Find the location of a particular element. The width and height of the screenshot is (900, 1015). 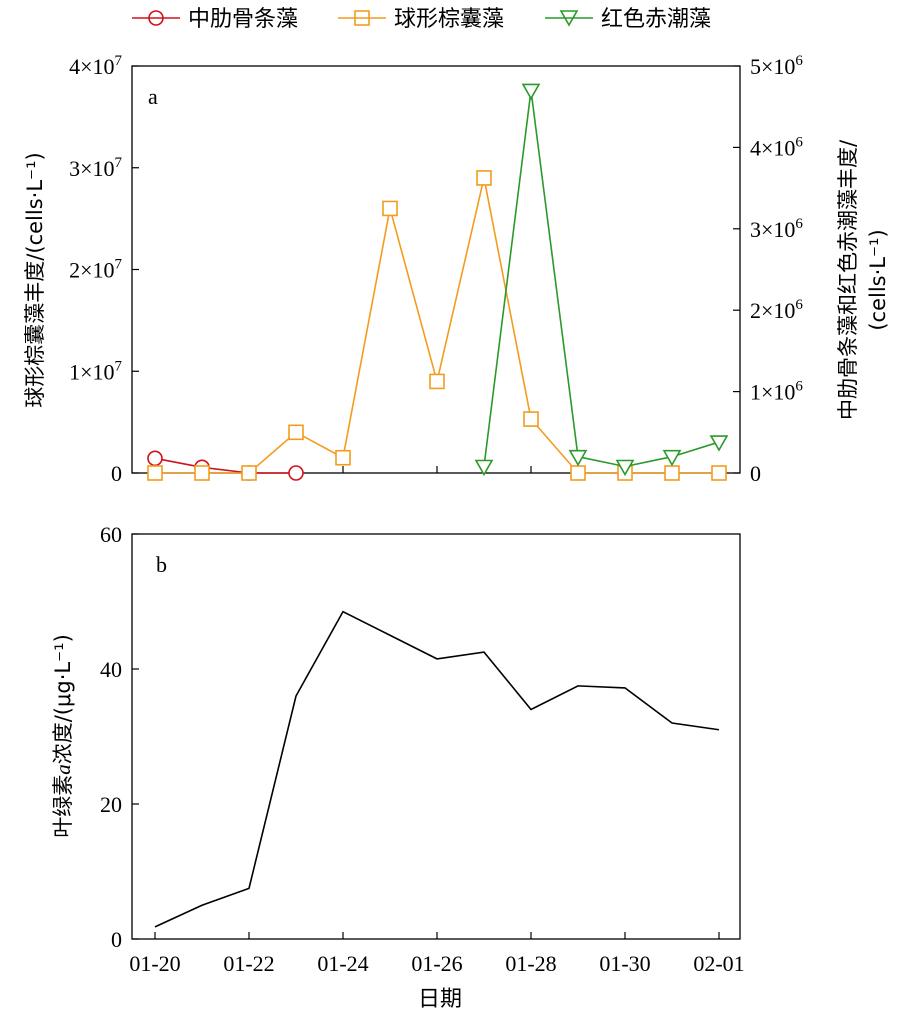

legend-item-1: 中肋骨条藻 is located at coordinates (215, 19).